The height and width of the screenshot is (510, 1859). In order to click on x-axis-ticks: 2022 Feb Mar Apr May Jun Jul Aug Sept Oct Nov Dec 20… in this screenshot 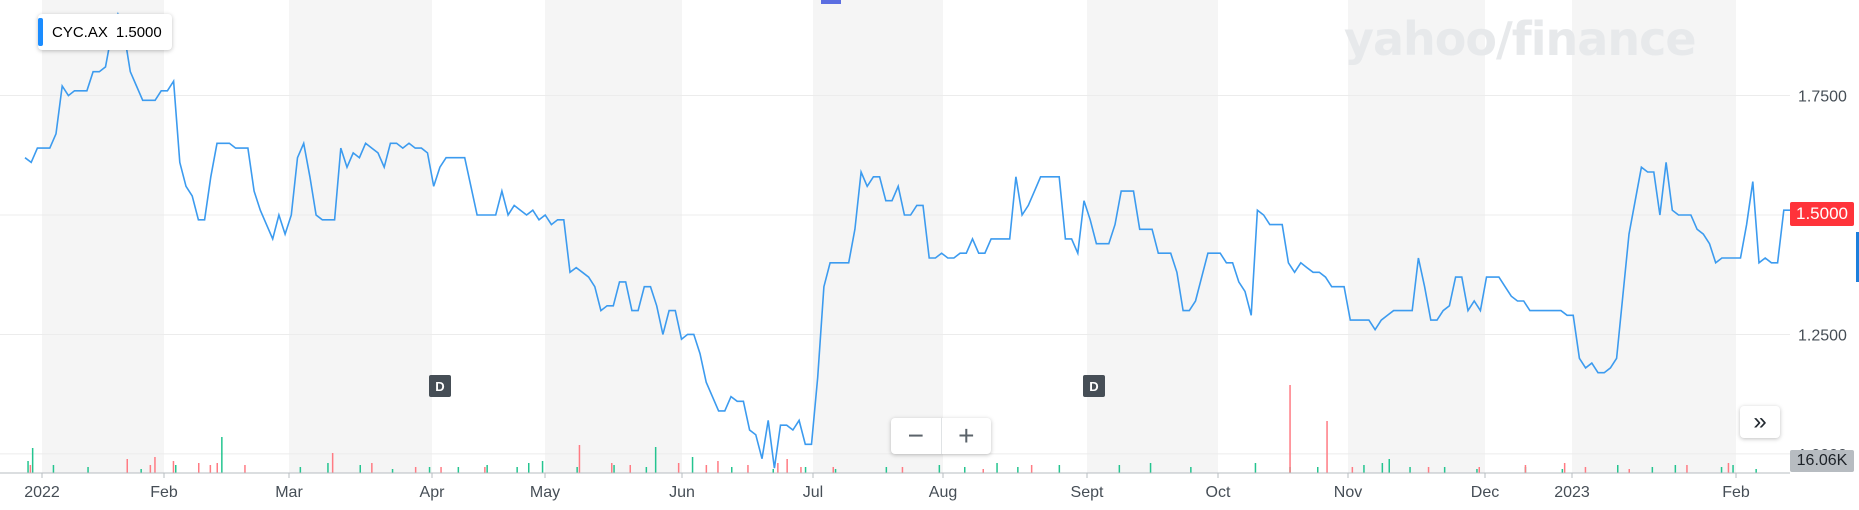, I will do `click(887, 487)`.